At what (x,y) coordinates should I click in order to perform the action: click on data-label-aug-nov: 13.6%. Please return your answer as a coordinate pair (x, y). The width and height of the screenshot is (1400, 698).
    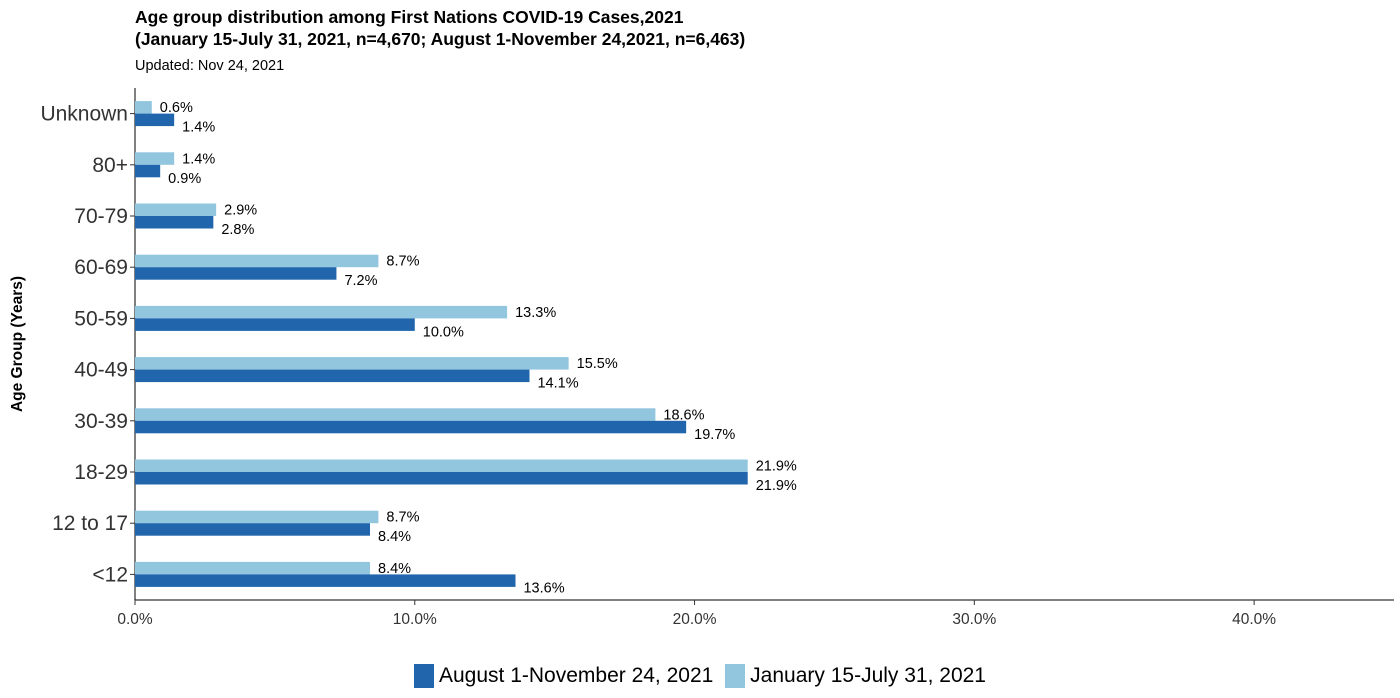
    Looking at the image, I should click on (543, 588).